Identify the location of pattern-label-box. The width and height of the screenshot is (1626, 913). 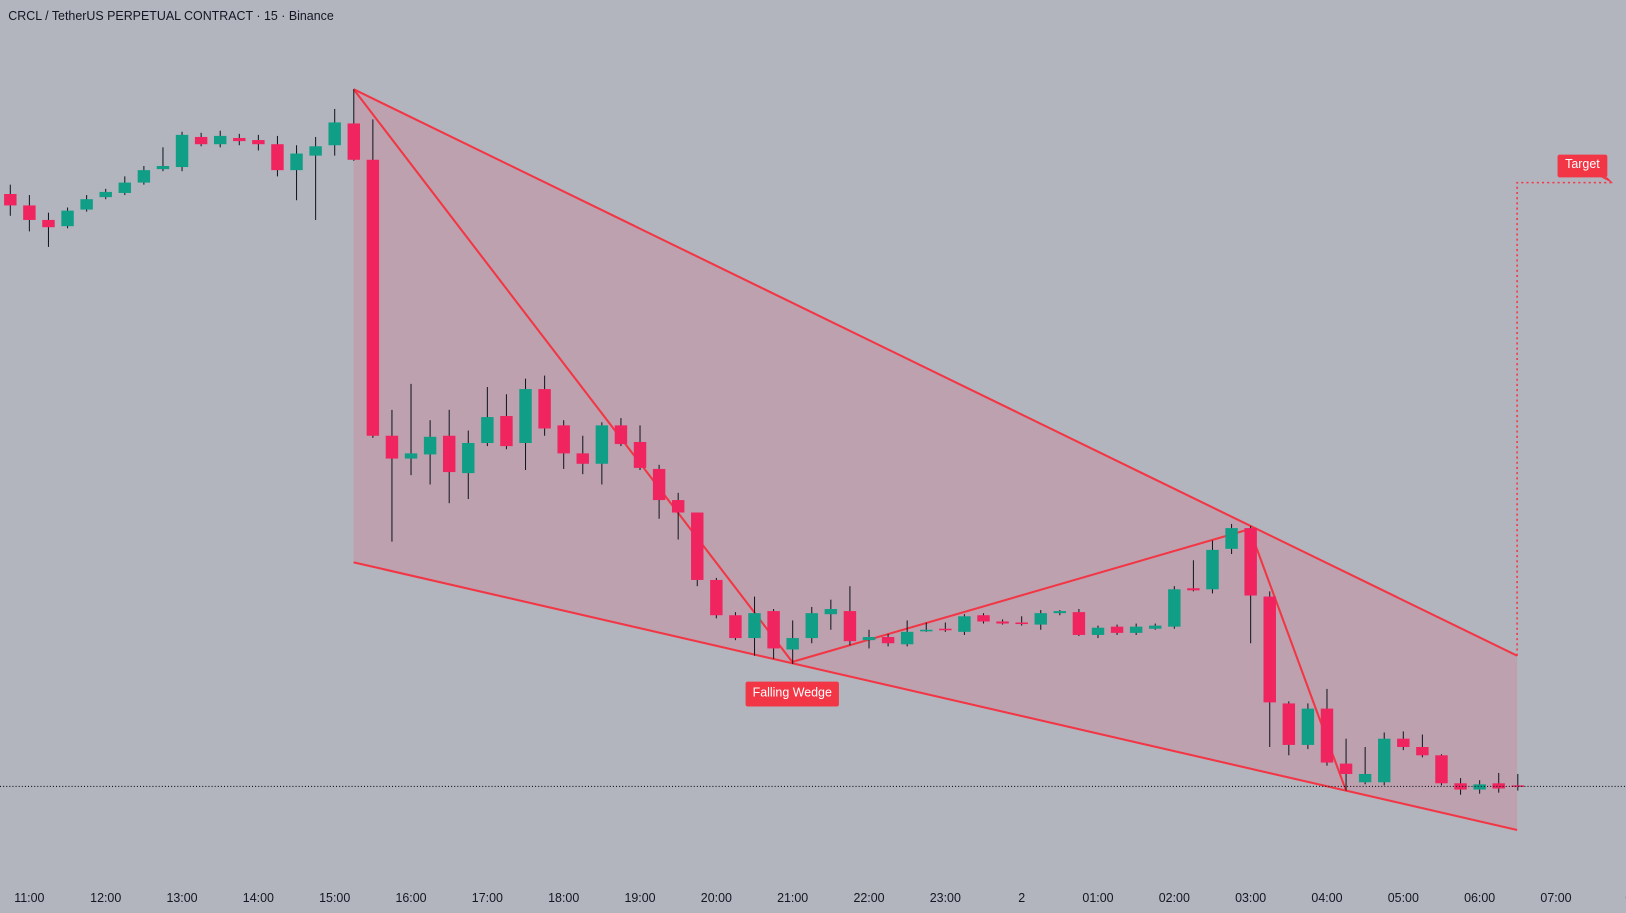
(792, 694).